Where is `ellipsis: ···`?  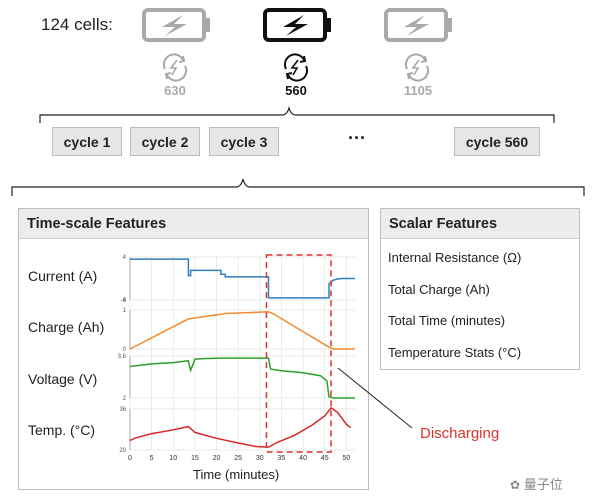 ellipsis: ··· is located at coordinates (357, 138).